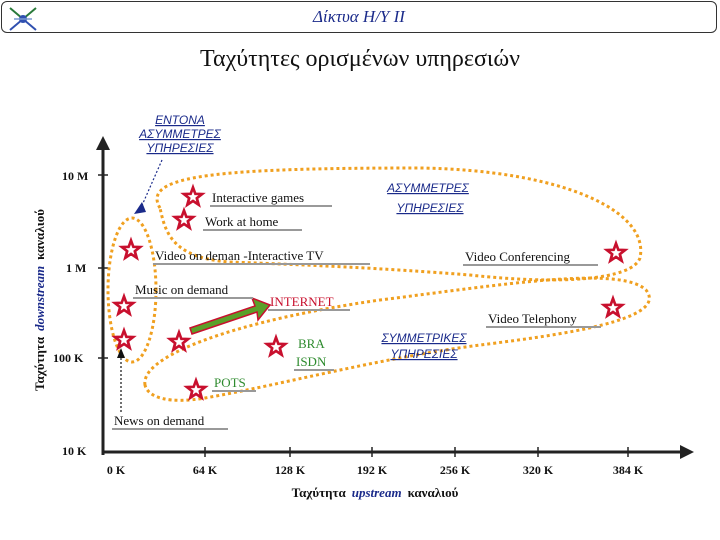  What do you see at coordinates (687, 452) in the screenshot?
I see `x-axis-arrow` at bounding box center [687, 452].